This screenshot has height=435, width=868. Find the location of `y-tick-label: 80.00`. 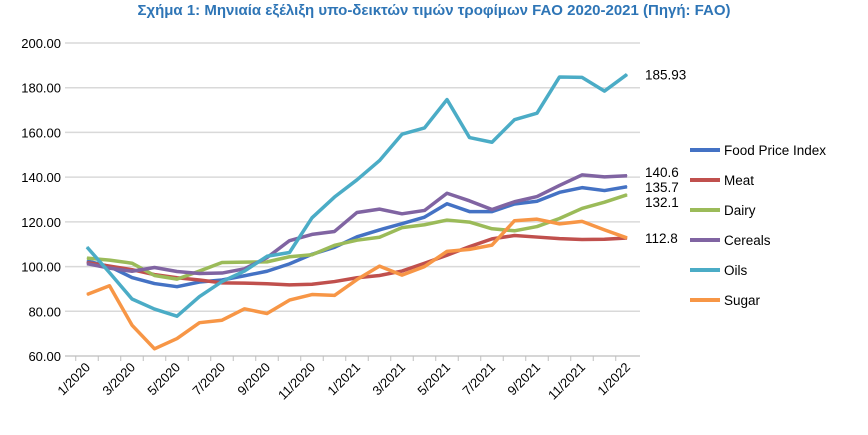

y-tick-label: 80.00 is located at coordinates (44, 311).